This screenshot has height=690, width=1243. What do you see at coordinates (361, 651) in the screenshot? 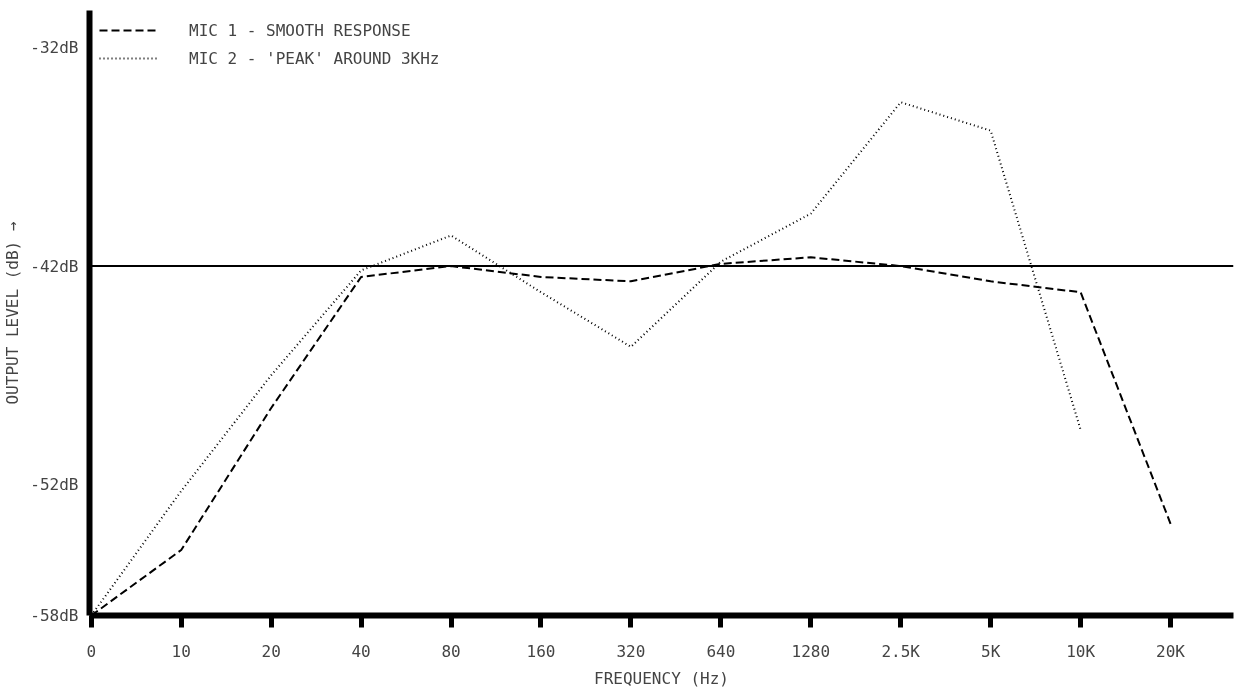
I see `x-tick-label: 40` at bounding box center [361, 651].